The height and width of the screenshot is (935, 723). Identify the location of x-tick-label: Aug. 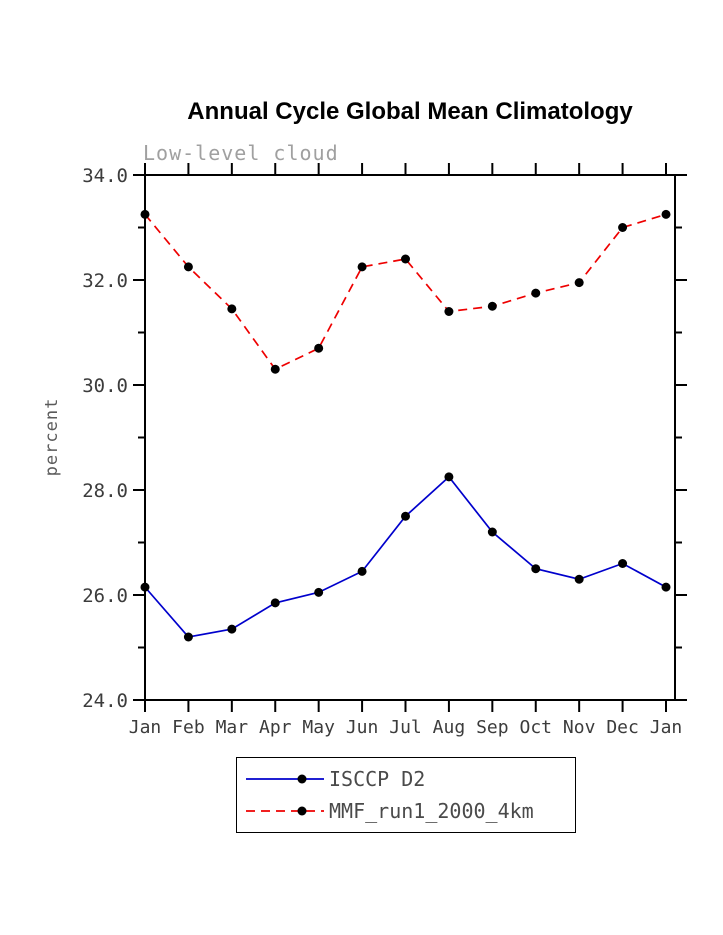
(449, 727).